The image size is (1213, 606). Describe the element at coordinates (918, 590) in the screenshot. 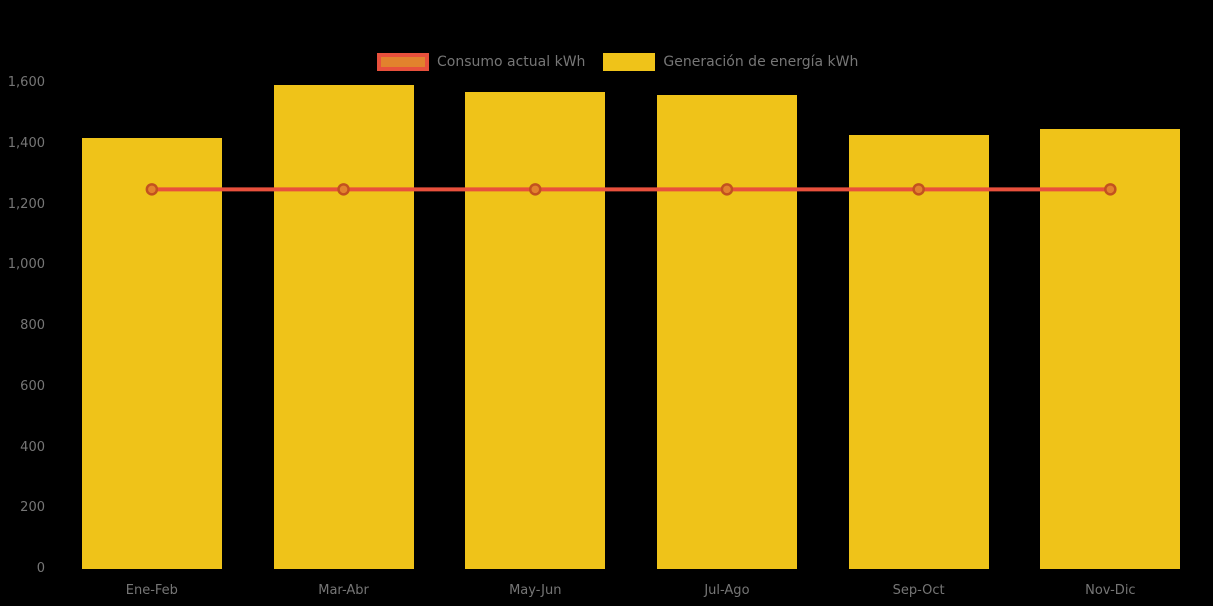

I see `x-axis-label: Sep-Oct` at that location.